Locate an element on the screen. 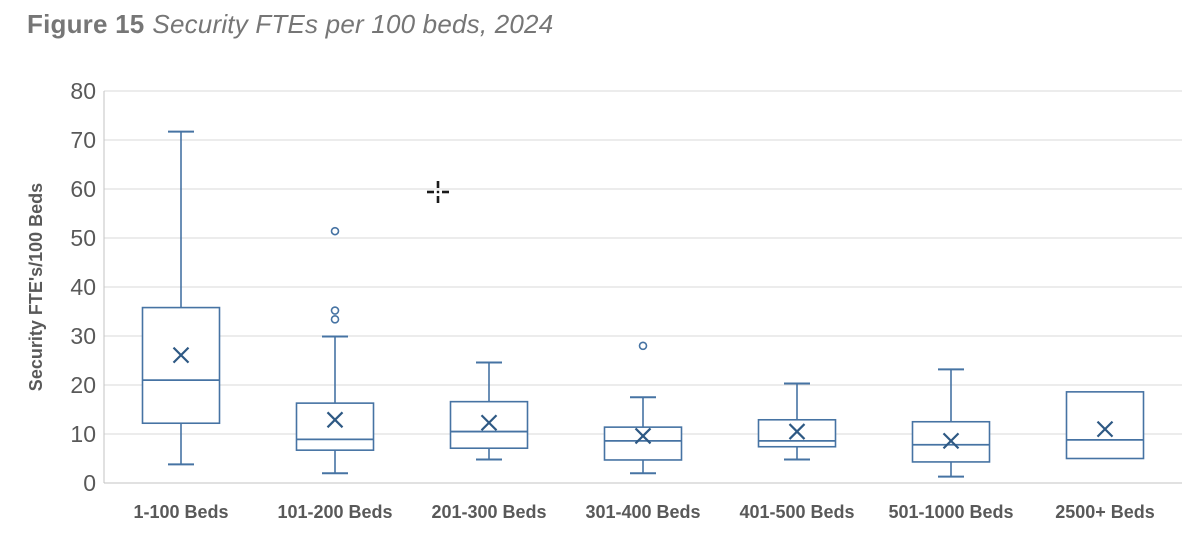 The image size is (1200, 539). y-axis-tick-labels: 0 10 20 30 40 50 60 70 80 is located at coordinates (83, 287).